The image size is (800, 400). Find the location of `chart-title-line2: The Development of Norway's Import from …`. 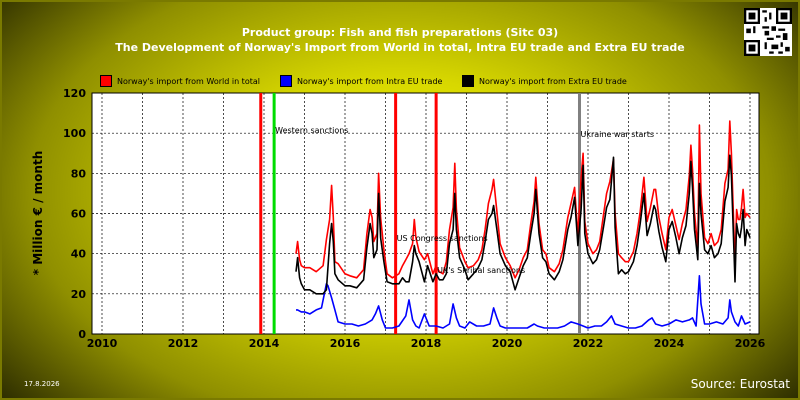

chart-title-line2: The Development of Norway's Import from … is located at coordinates (400, 47).